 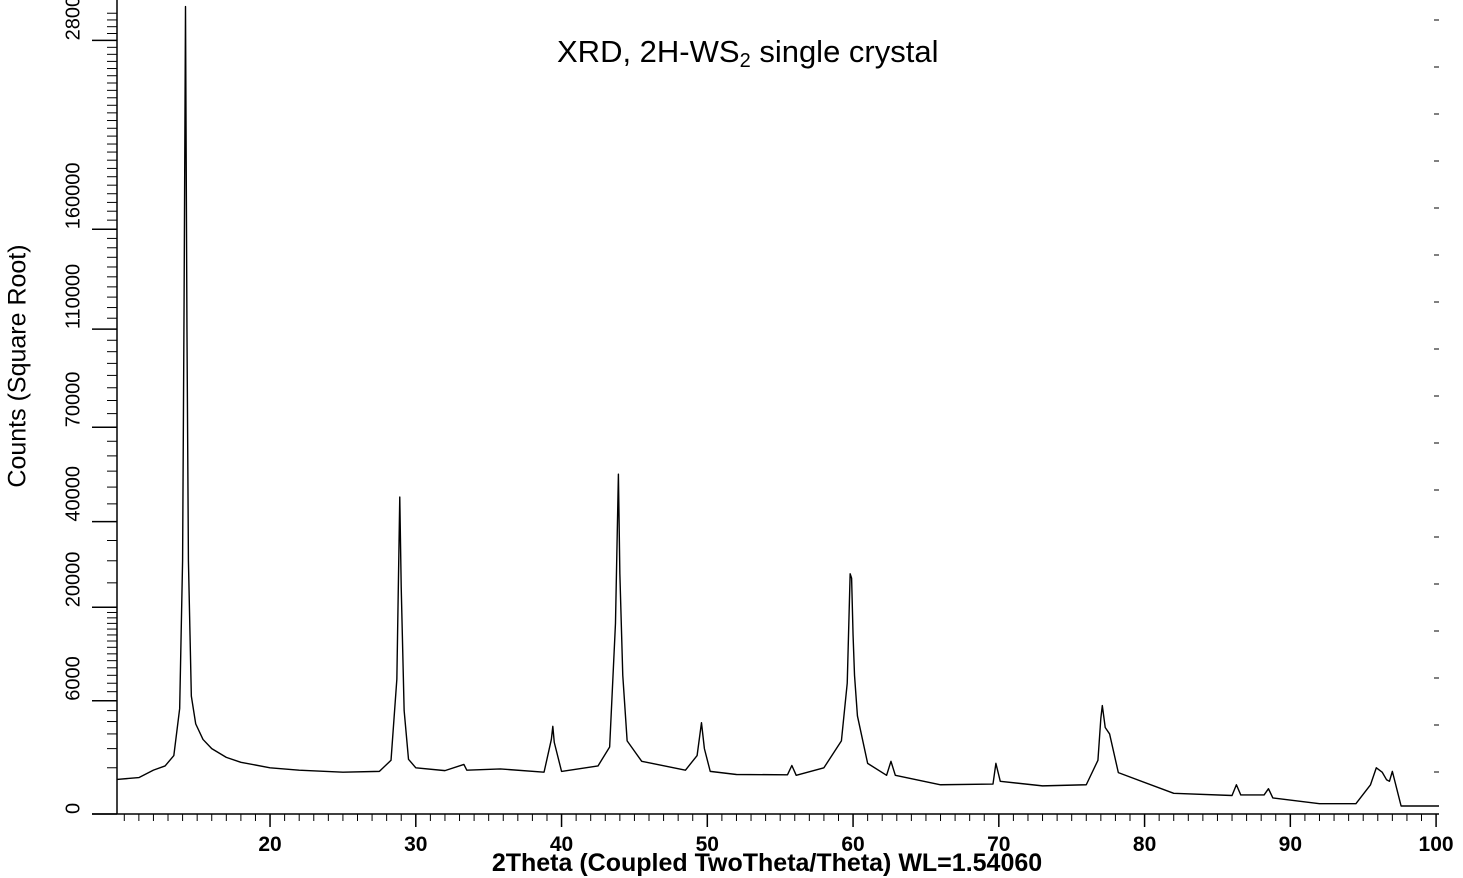 I want to click on x-tick-label: 40, so click(x=561, y=844).